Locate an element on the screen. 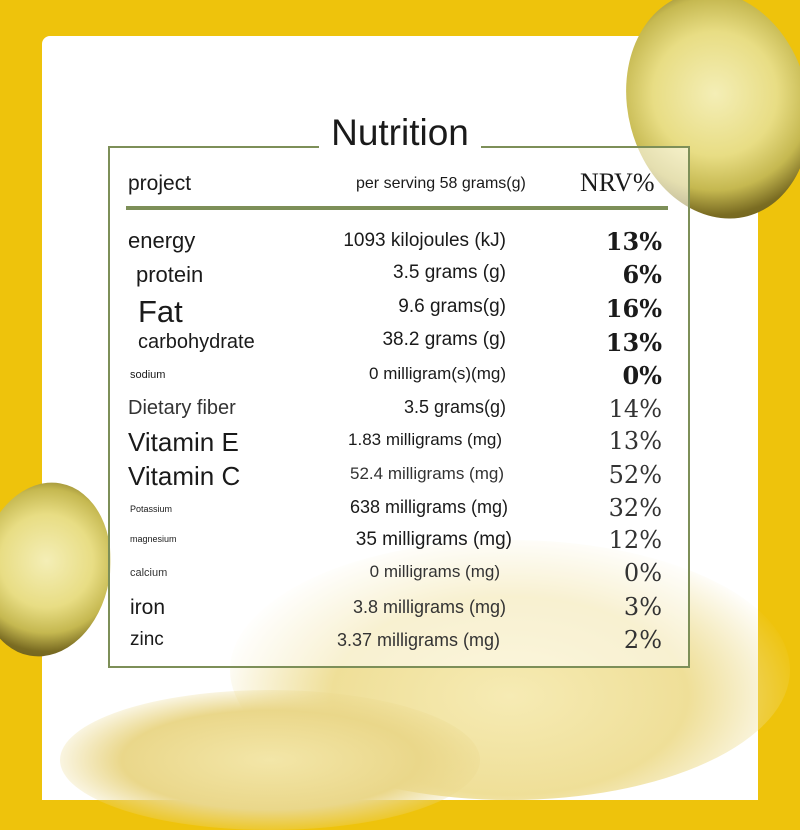  table-row: magnesium 35 milligrams (mg) 12% is located at coordinates (399, 542).